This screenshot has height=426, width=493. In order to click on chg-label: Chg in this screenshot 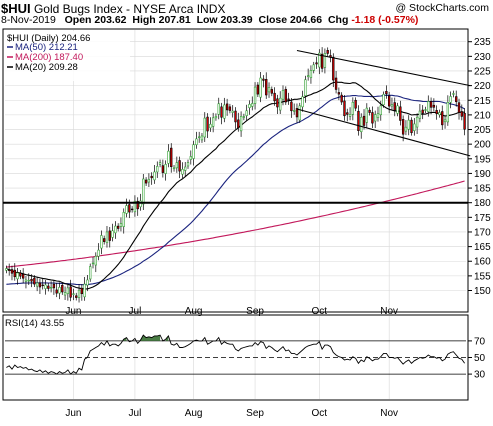, I will do `click(338, 20)`.